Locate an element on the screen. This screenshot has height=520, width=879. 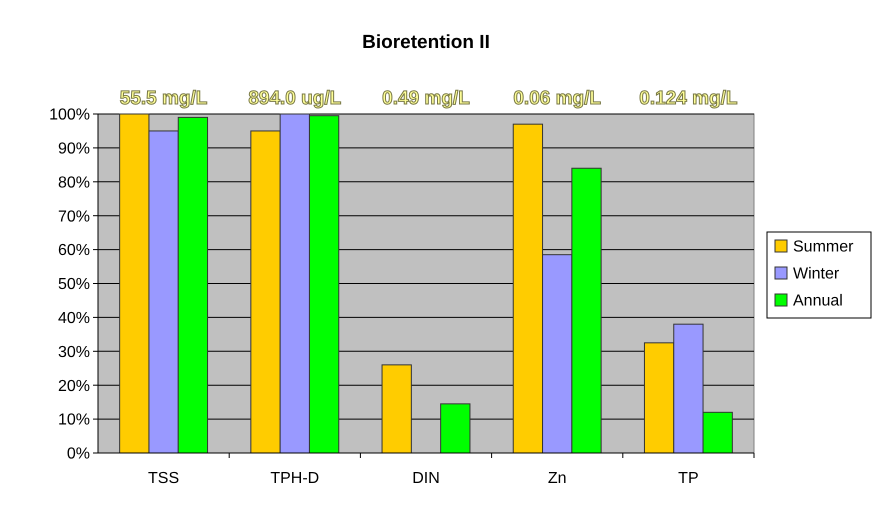
y-tick-label: 50% is located at coordinates (74, 285).